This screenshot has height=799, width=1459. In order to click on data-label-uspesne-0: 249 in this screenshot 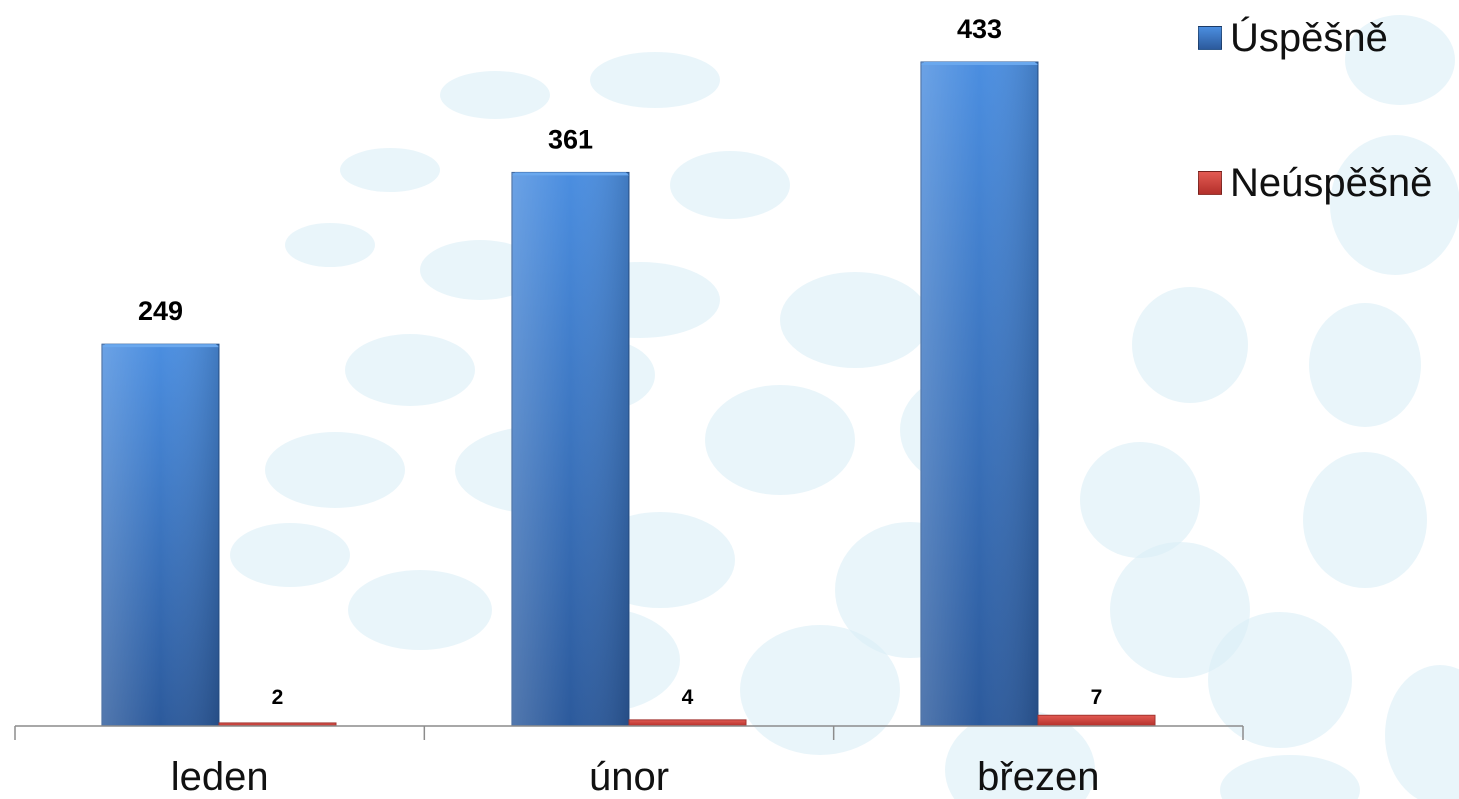, I will do `click(160, 311)`.